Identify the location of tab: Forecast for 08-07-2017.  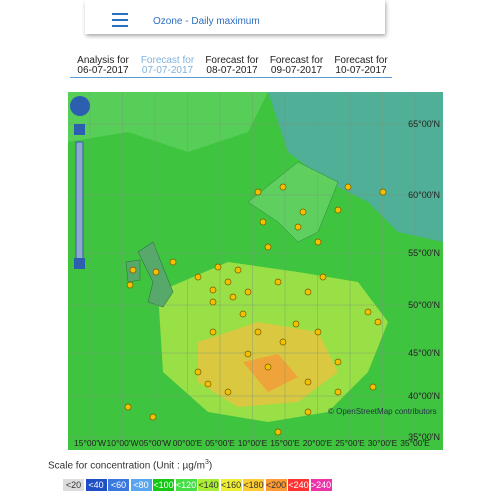
(232, 66).